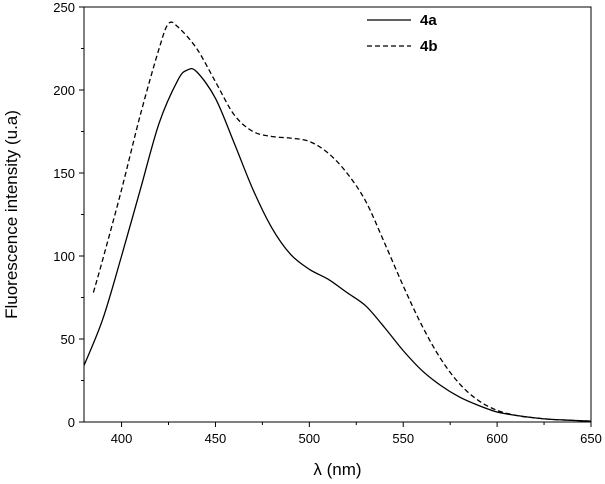 This screenshot has width=605, height=484. What do you see at coordinates (216, 438) in the screenshot?
I see `x-tick-label-450: 450` at bounding box center [216, 438].